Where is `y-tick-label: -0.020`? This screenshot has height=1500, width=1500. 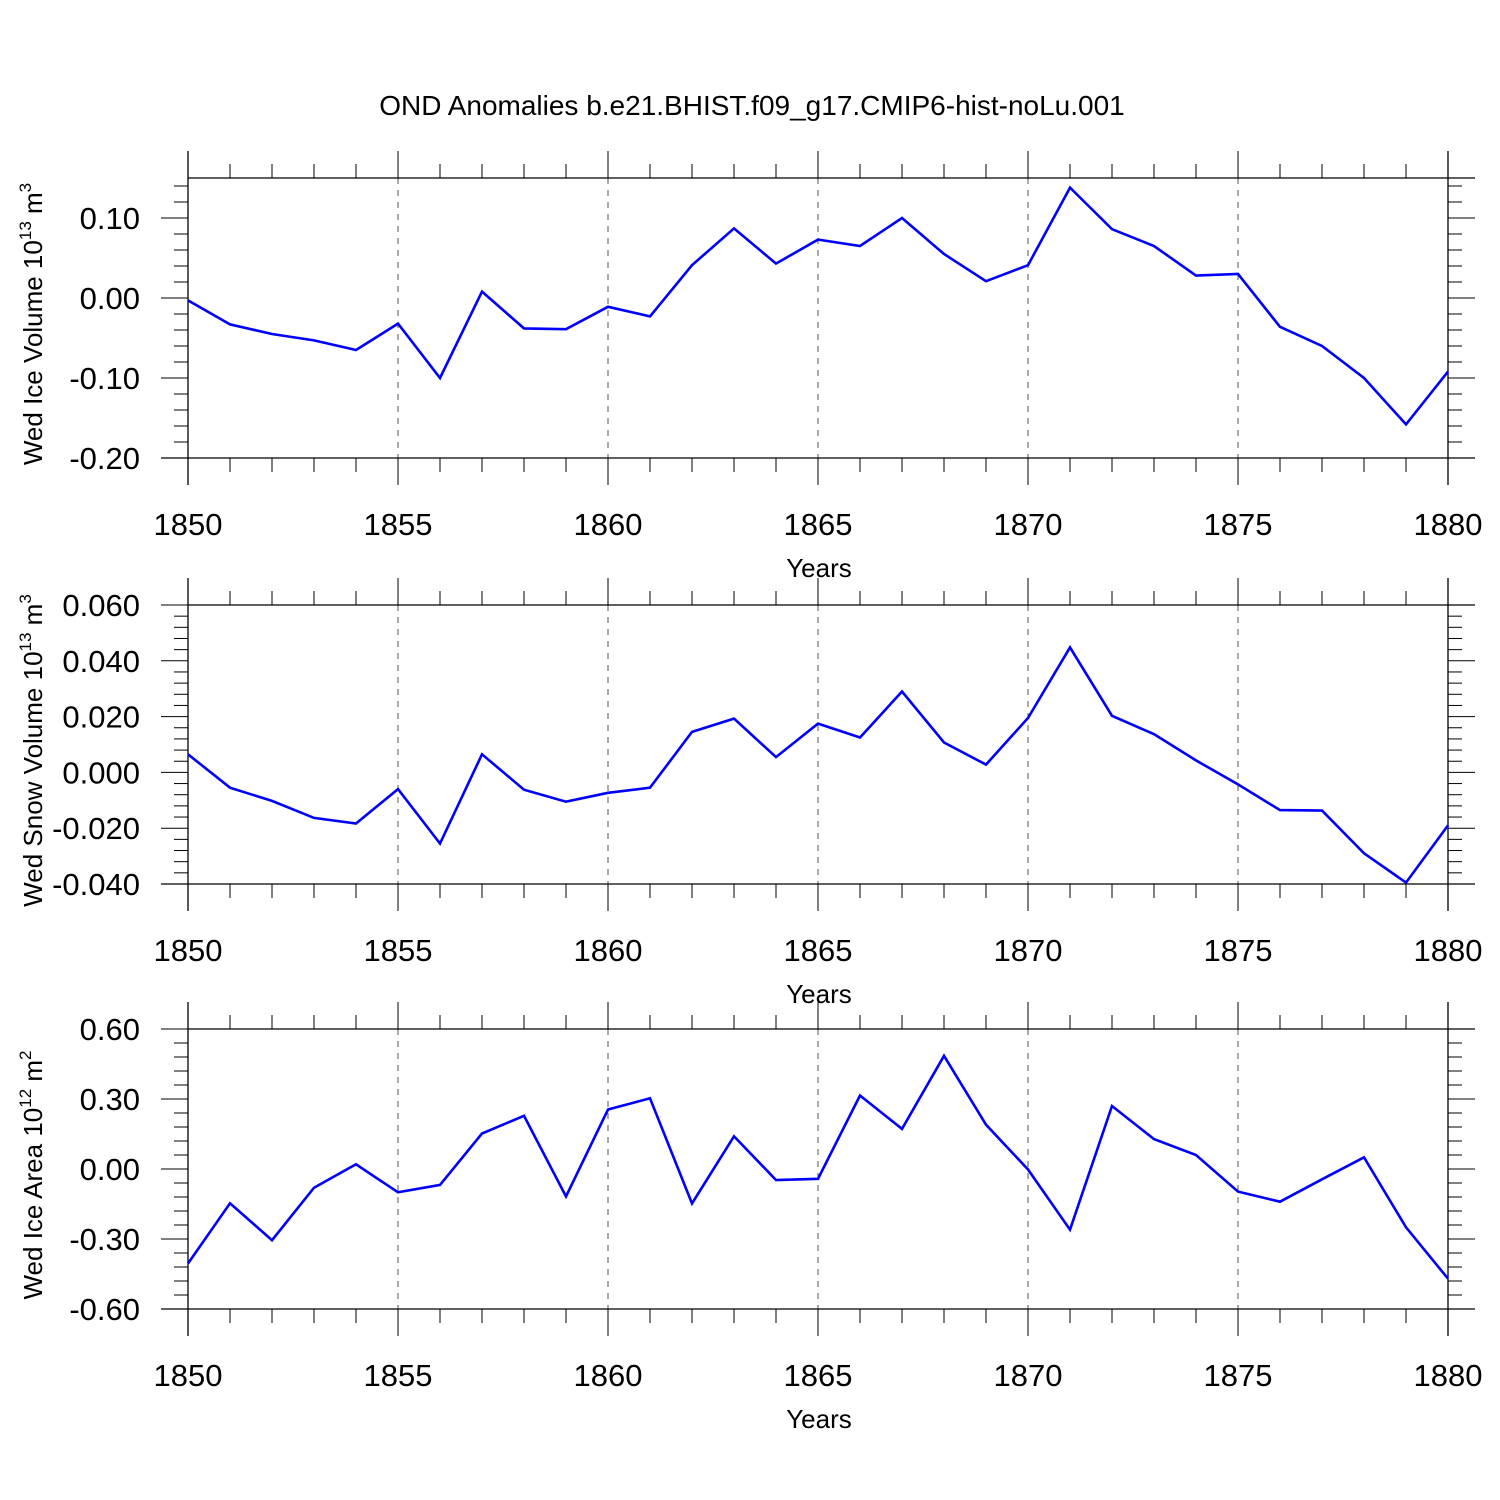 y-tick-label: -0.020 is located at coordinates (96, 828).